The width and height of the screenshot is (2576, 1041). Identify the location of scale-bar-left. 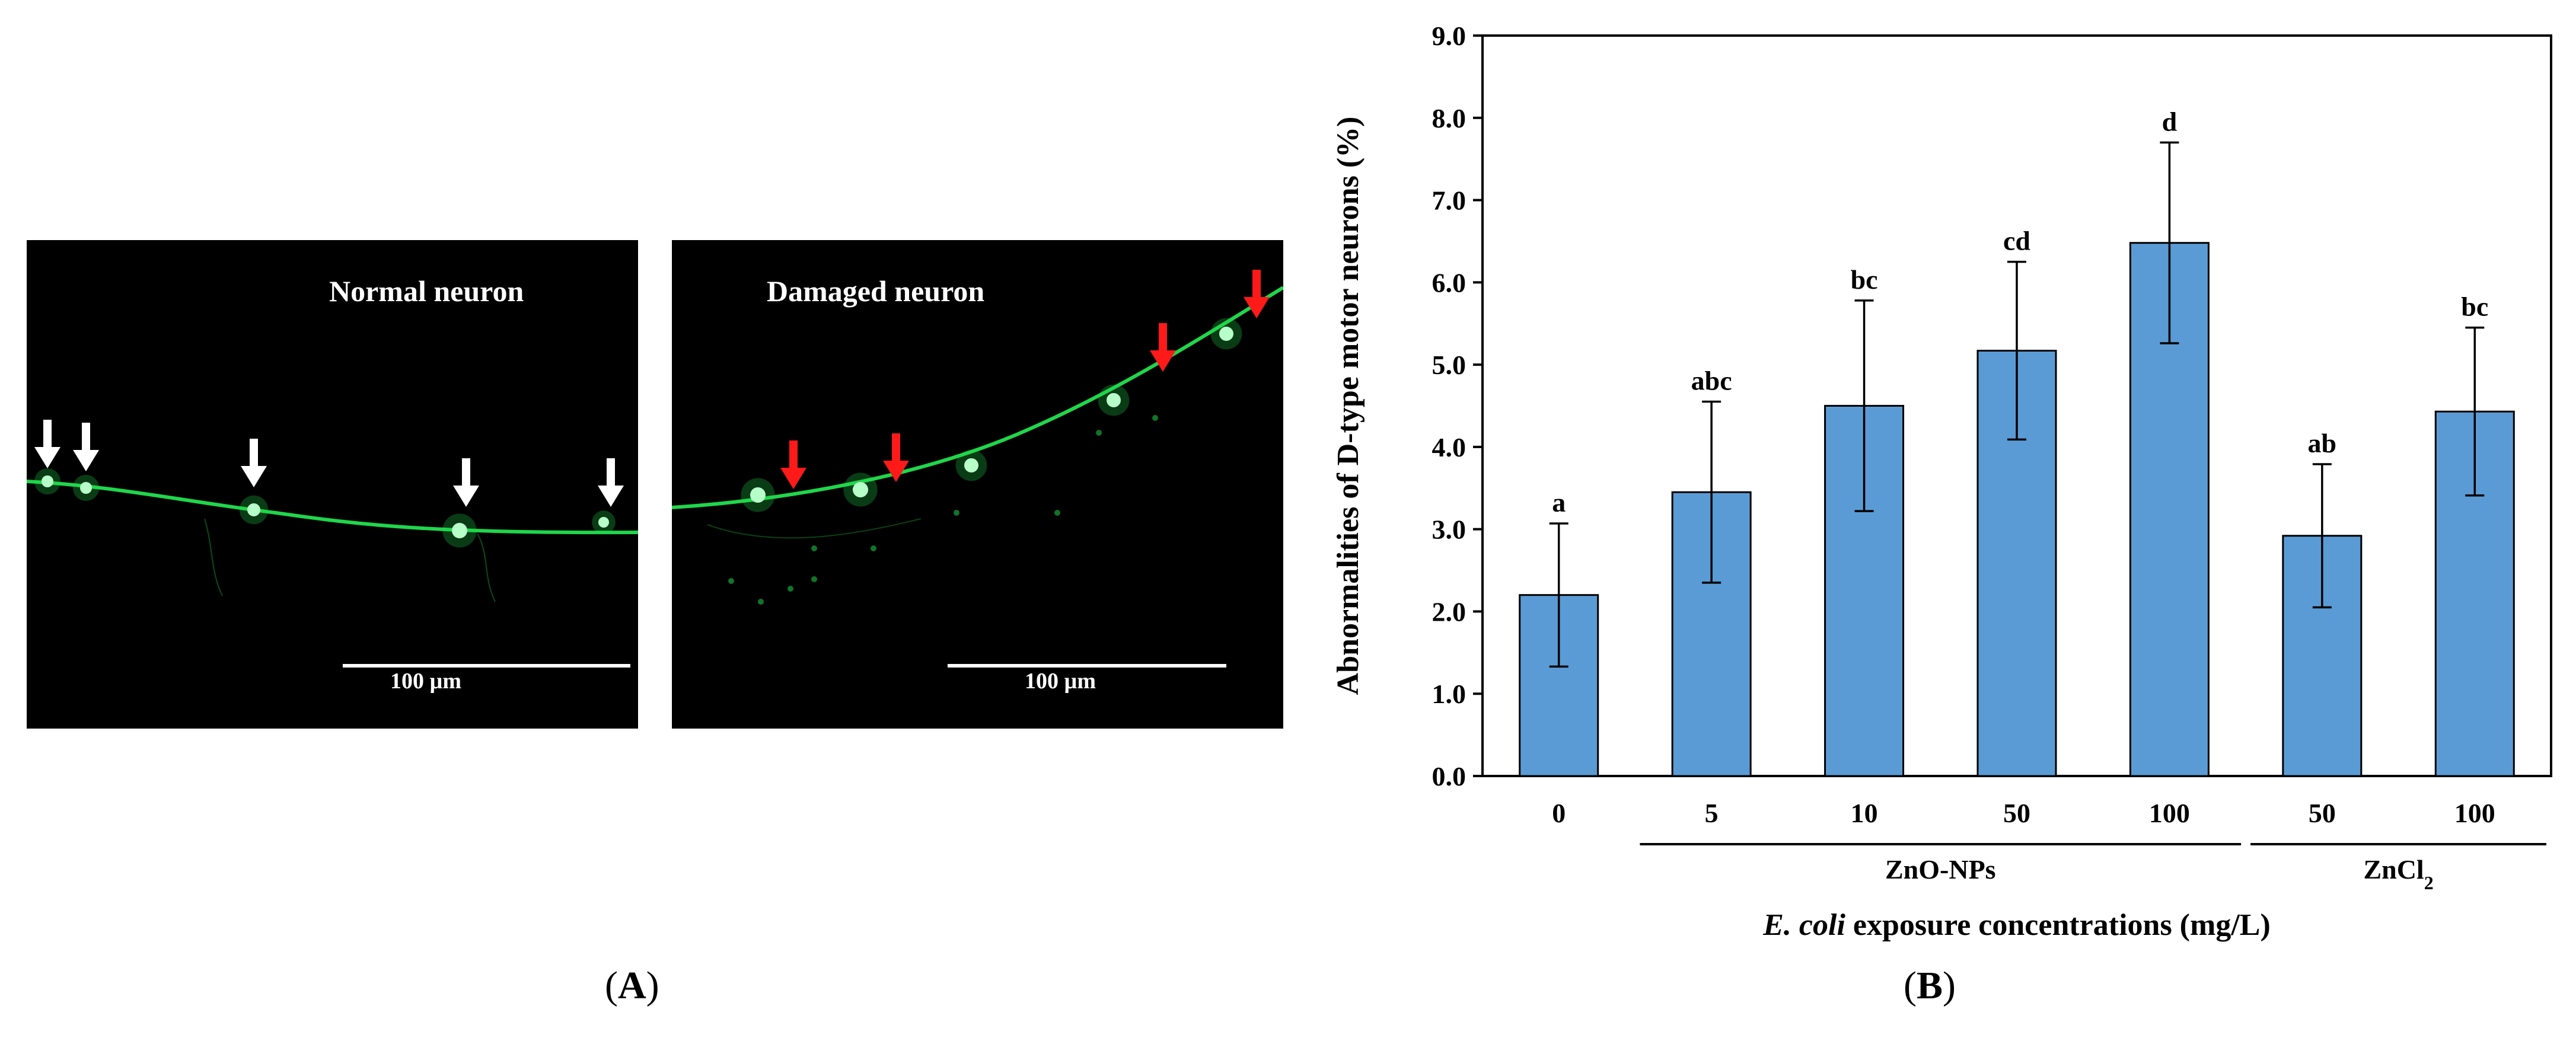
(486, 666).